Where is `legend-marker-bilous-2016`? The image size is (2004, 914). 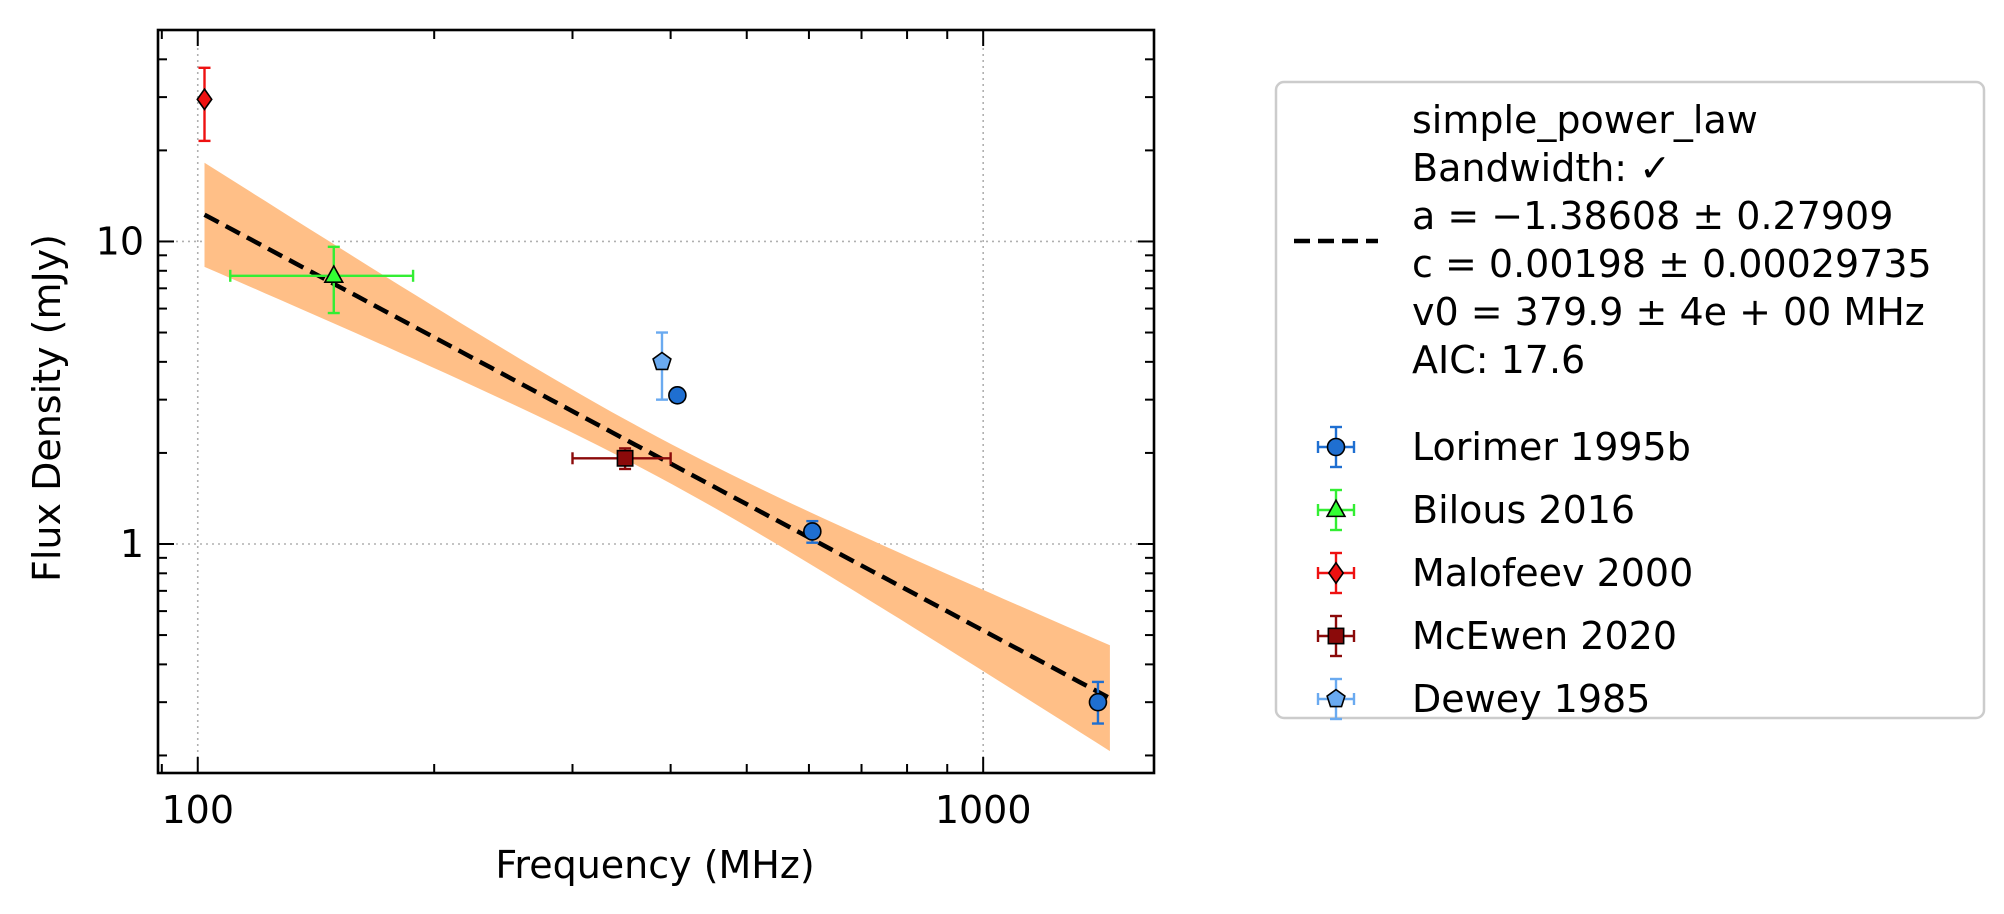 legend-marker-bilous-2016 is located at coordinates (1336, 508).